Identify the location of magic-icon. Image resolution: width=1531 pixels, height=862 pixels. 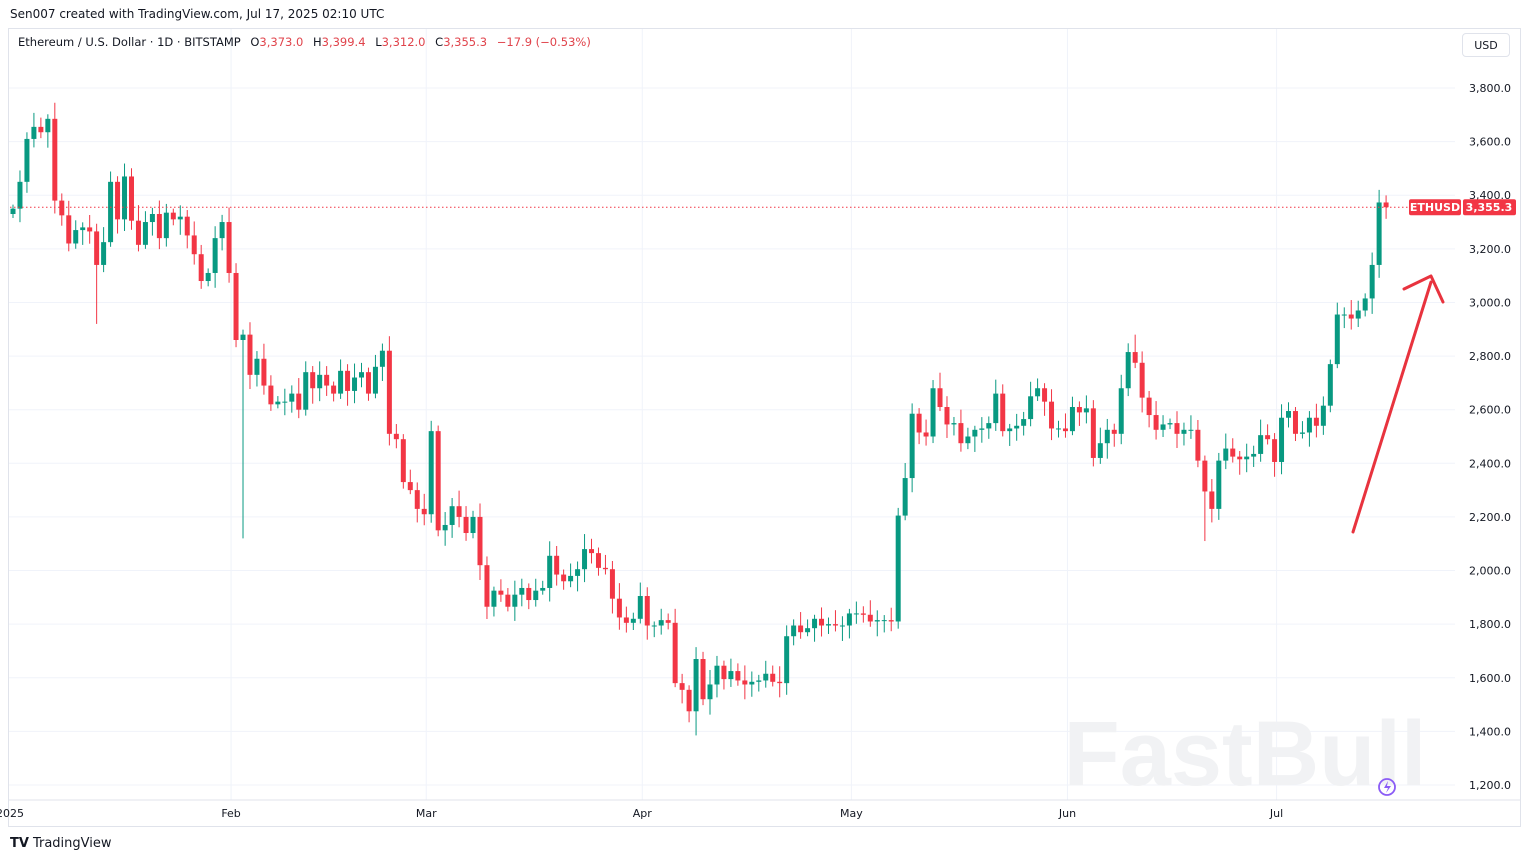
(1387, 787).